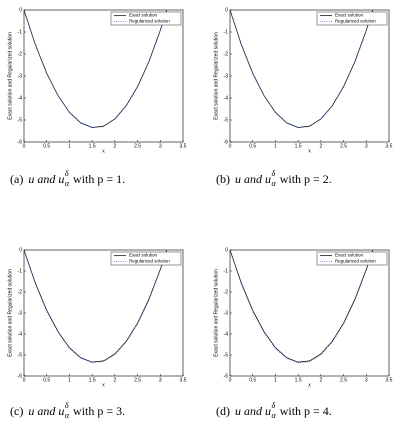 The width and height of the screenshot is (412, 434). Describe the element at coordinates (16, 411) in the screenshot. I see `caption-label: (c)` at that location.